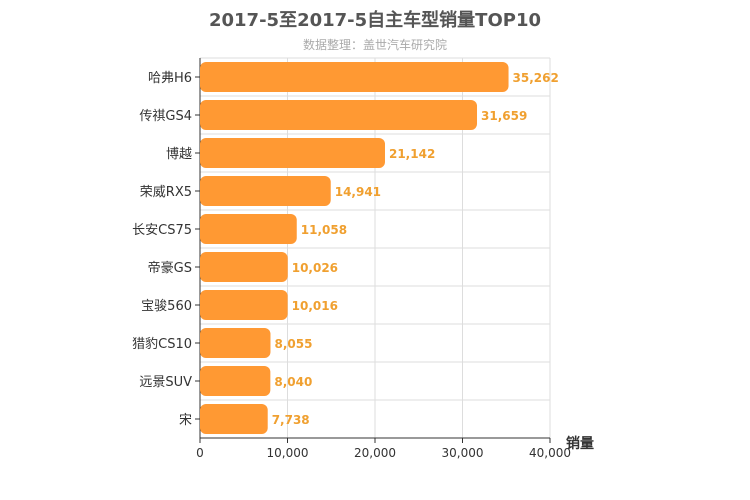 The width and height of the screenshot is (750, 500). Describe the element at coordinates (185, 420) in the screenshot. I see `category-label: 宋` at that location.